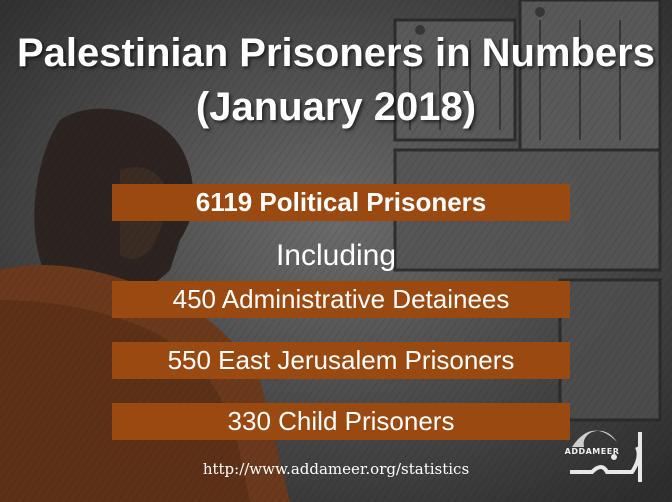  Describe the element at coordinates (592, 451) in the screenshot. I see `logo-text: ADDAMEER` at that location.